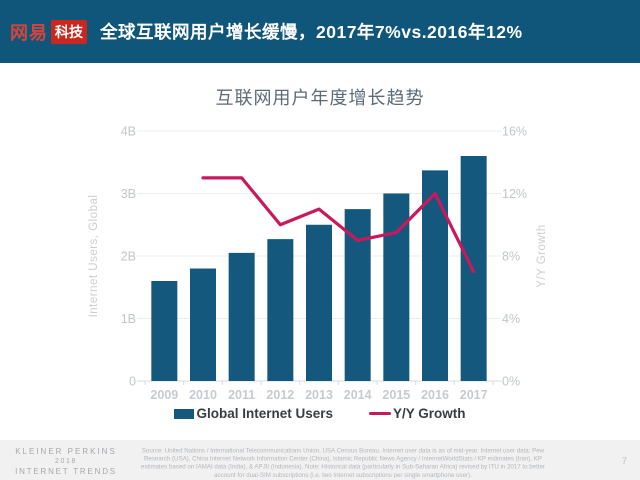 This screenshot has width=640, height=480. Describe the element at coordinates (542, 256) in the screenshot. I see `svg-text: Y/Y Growth` at that location.